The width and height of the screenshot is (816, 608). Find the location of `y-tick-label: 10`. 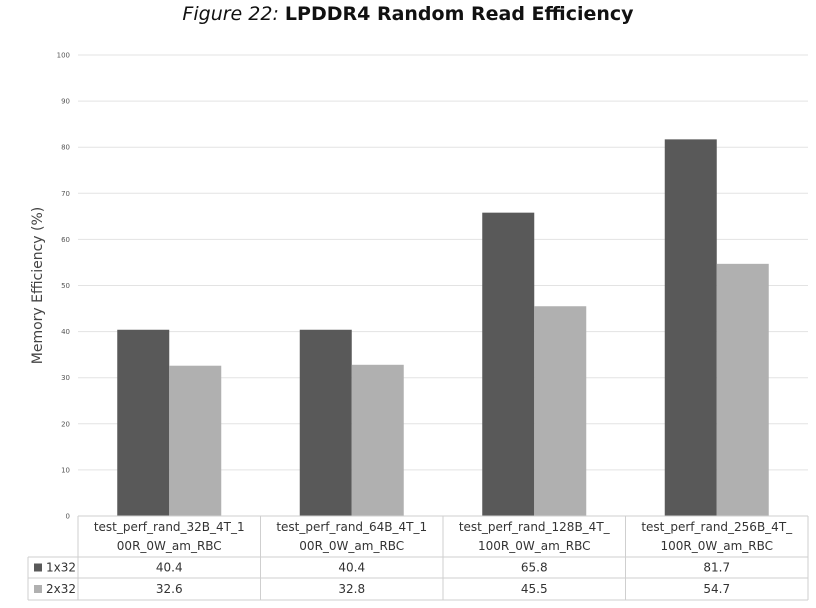

y-tick-label: 10 is located at coordinates (65, 470).